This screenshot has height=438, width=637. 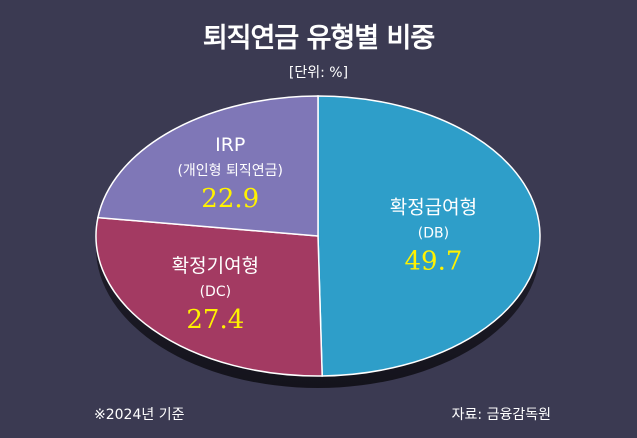 What do you see at coordinates (215, 292) in the screenshot?
I see `slice-label-sub-1: (DC)` at bounding box center [215, 292].